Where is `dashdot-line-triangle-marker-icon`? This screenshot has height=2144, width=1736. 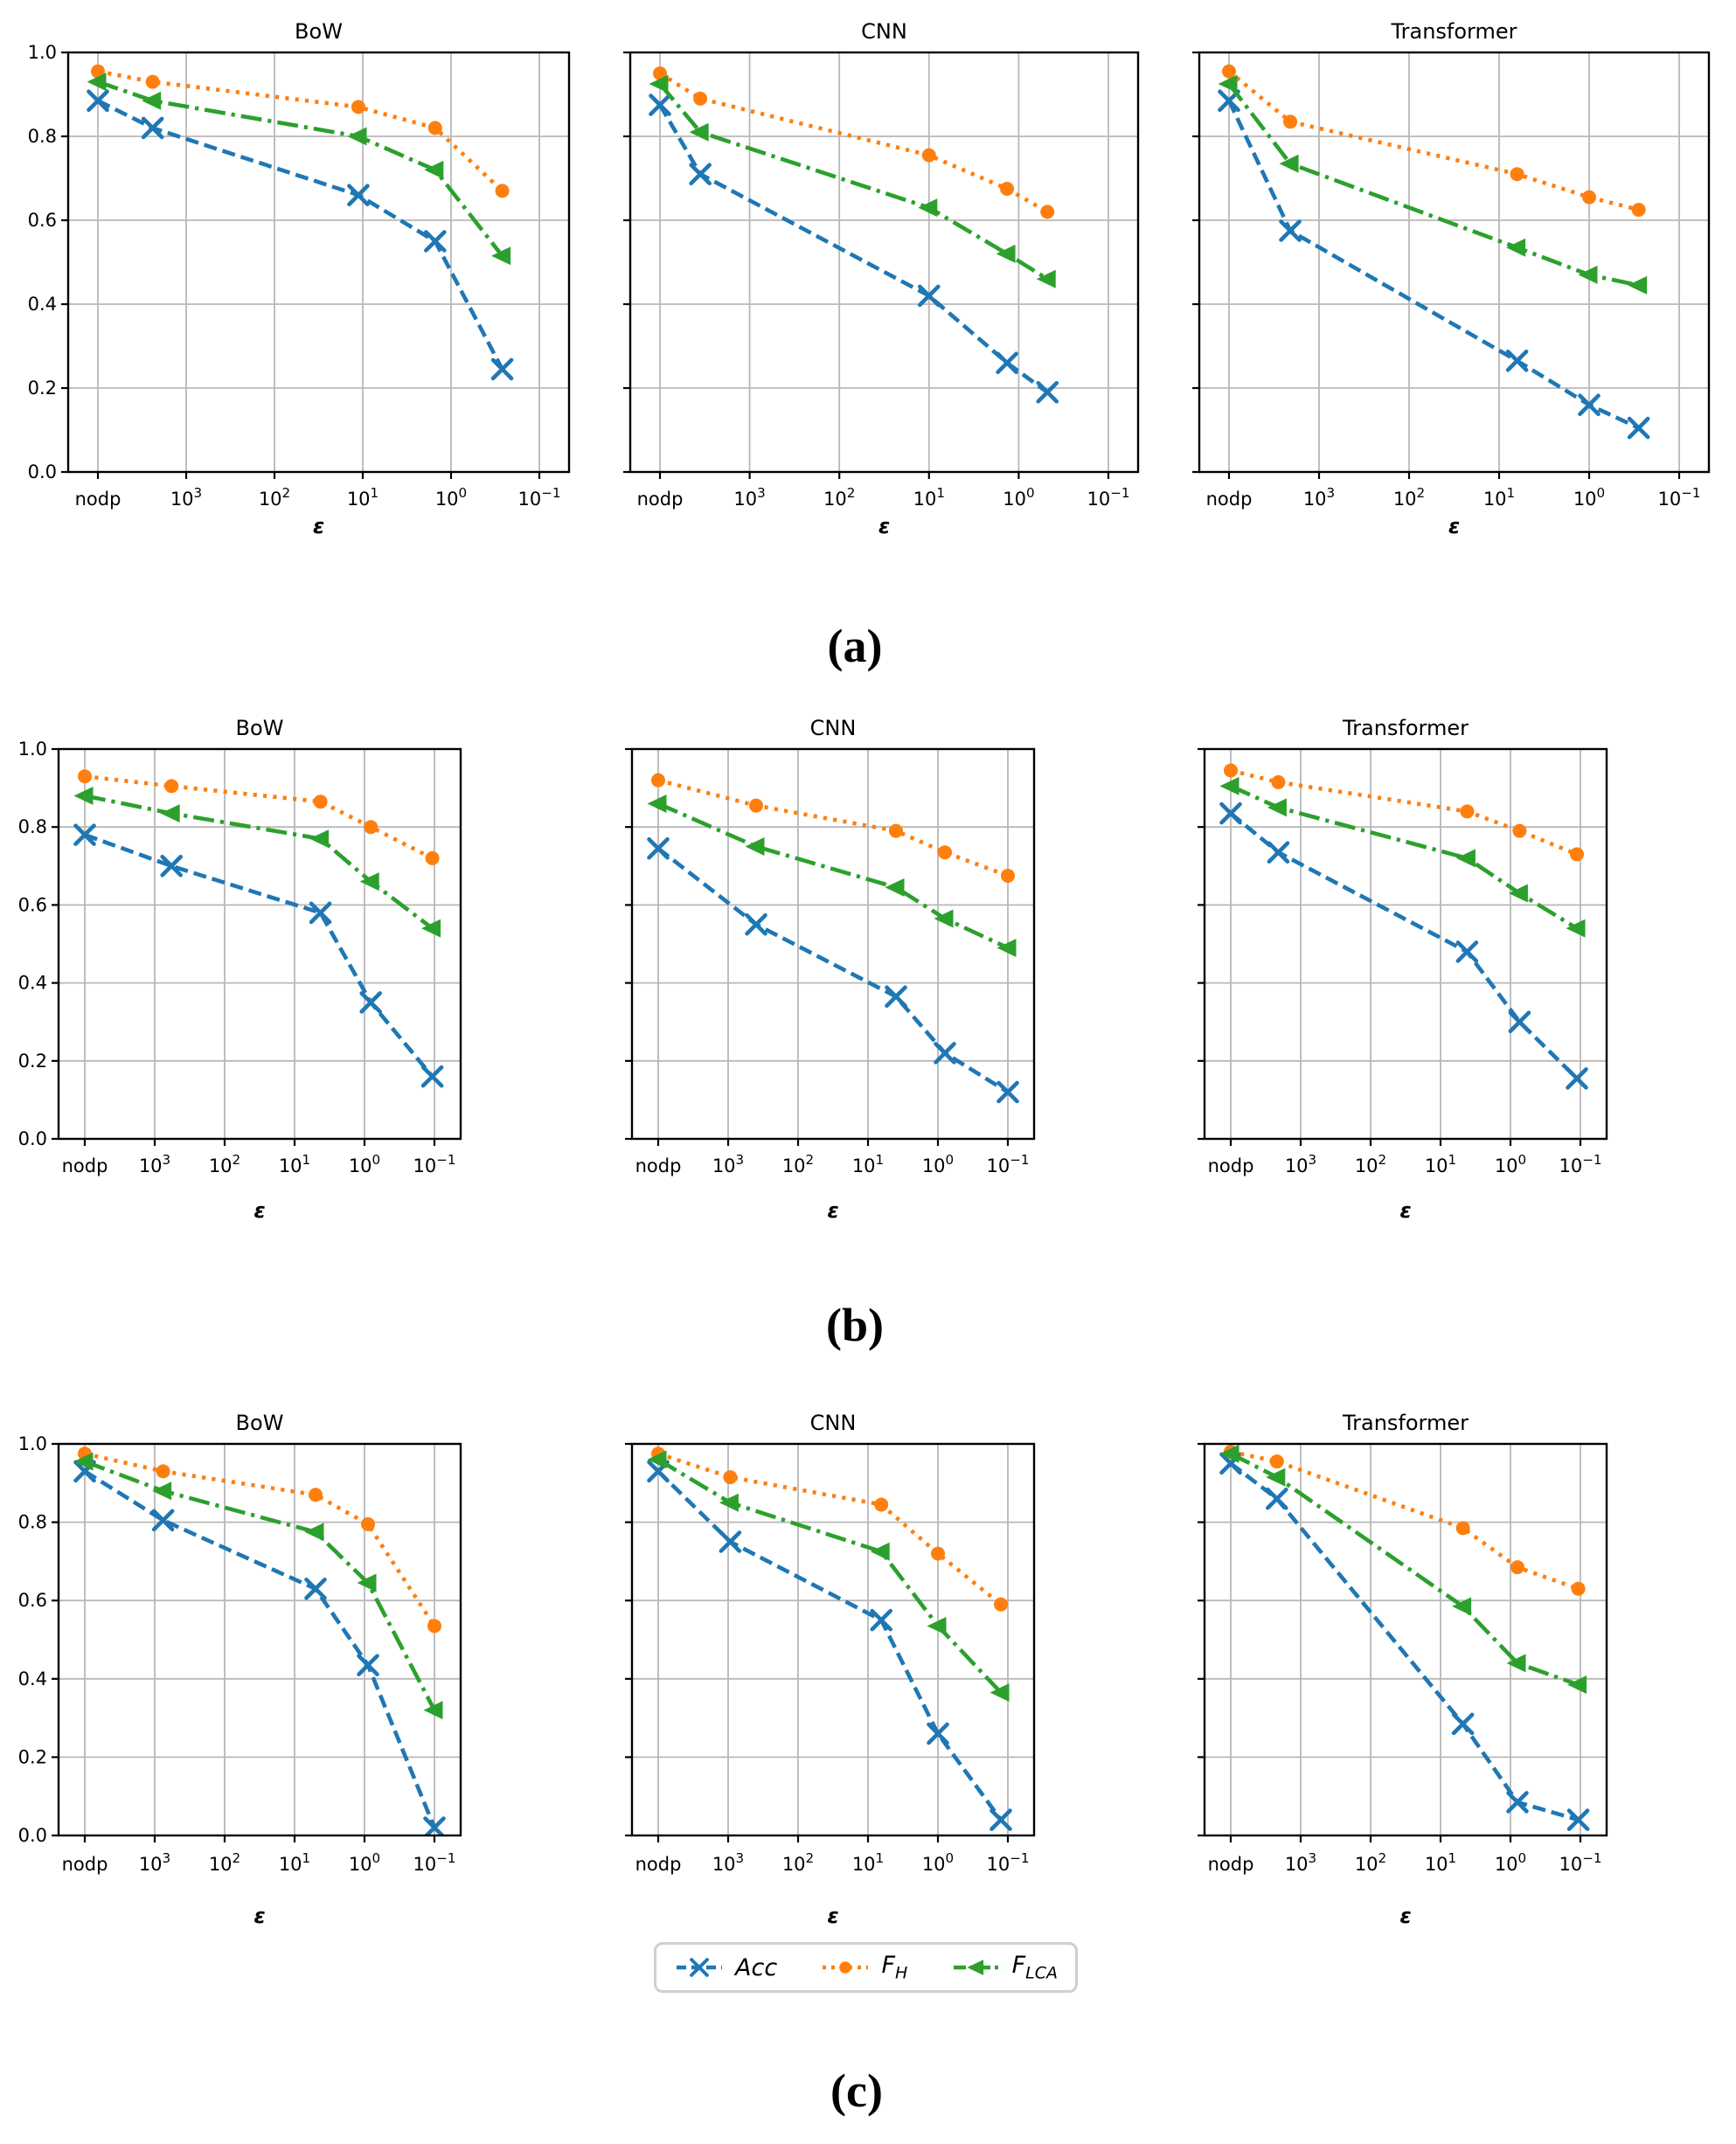 dashdot-line-triangle-marker-icon is located at coordinates (976, 1967).